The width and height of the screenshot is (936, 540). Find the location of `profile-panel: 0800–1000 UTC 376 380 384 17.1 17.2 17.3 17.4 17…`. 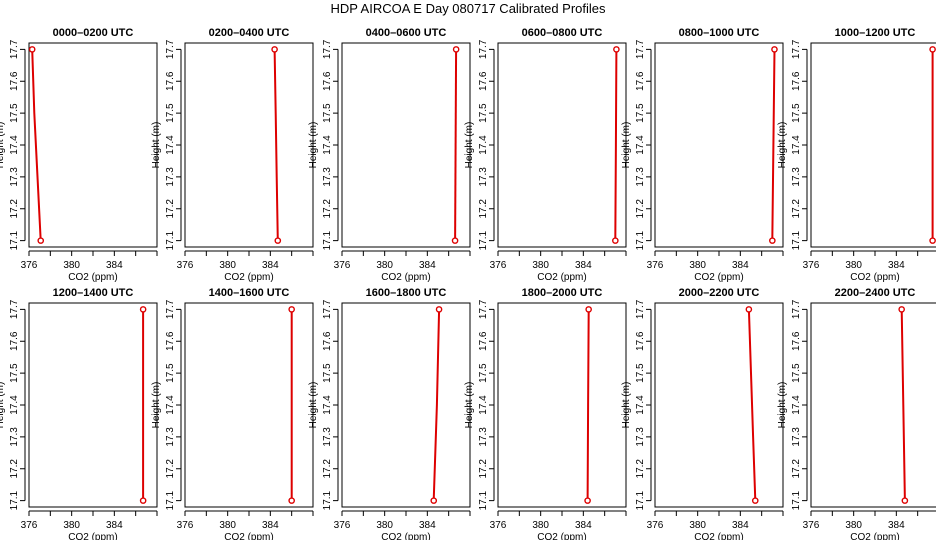

profile-panel: 0800–1000 UTC 376 380 384 17.1 17.2 17.3 17.4 17… is located at coordinates (702, 155).